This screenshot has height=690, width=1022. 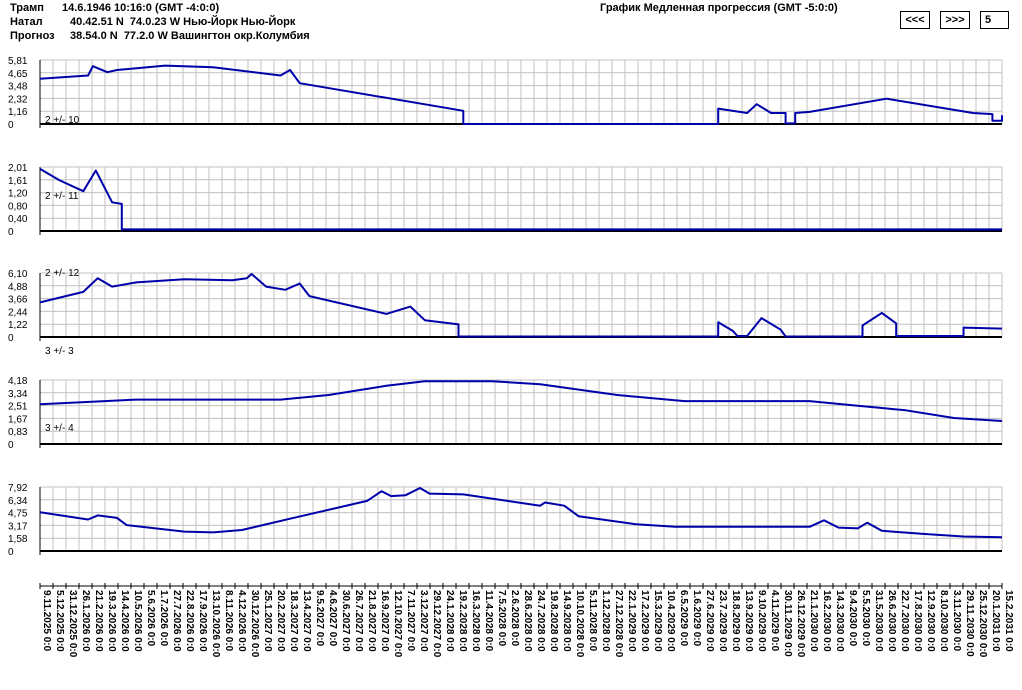 What do you see at coordinates (345, 621) in the screenshot?
I see `x-date-label: 30.6.2027 0:0` at bounding box center [345, 621].